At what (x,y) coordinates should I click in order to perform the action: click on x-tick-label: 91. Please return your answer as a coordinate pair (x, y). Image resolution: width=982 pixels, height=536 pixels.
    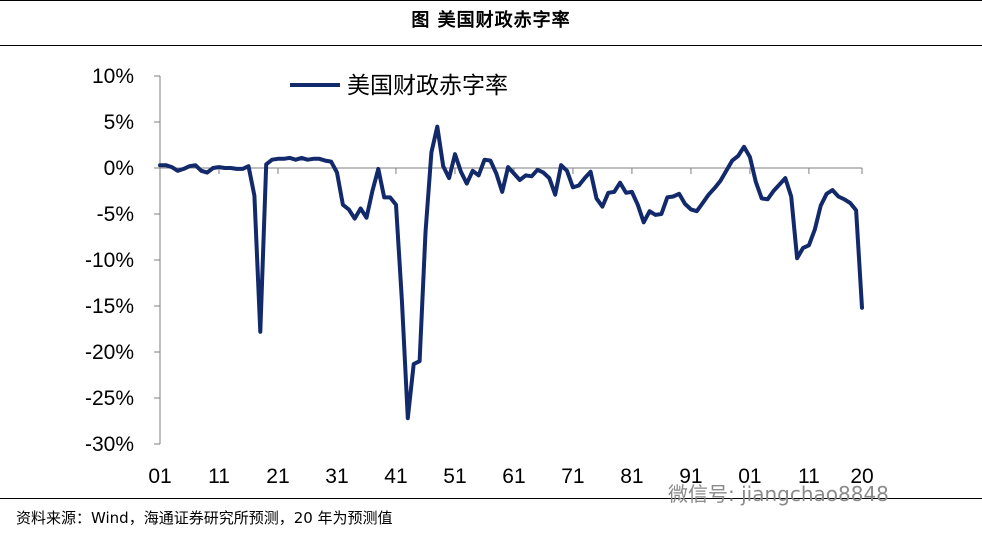
    Looking at the image, I should click on (690, 476).